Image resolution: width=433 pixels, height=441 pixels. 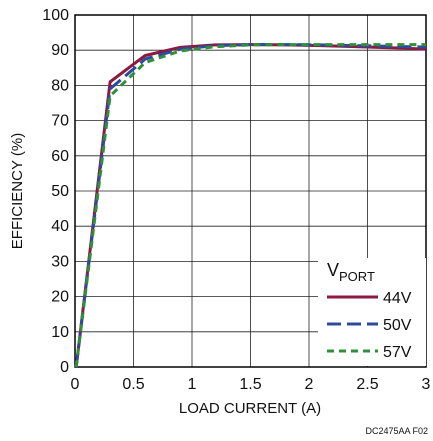 I want to click on y-tick-label: 70, so click(x=60, y=121).